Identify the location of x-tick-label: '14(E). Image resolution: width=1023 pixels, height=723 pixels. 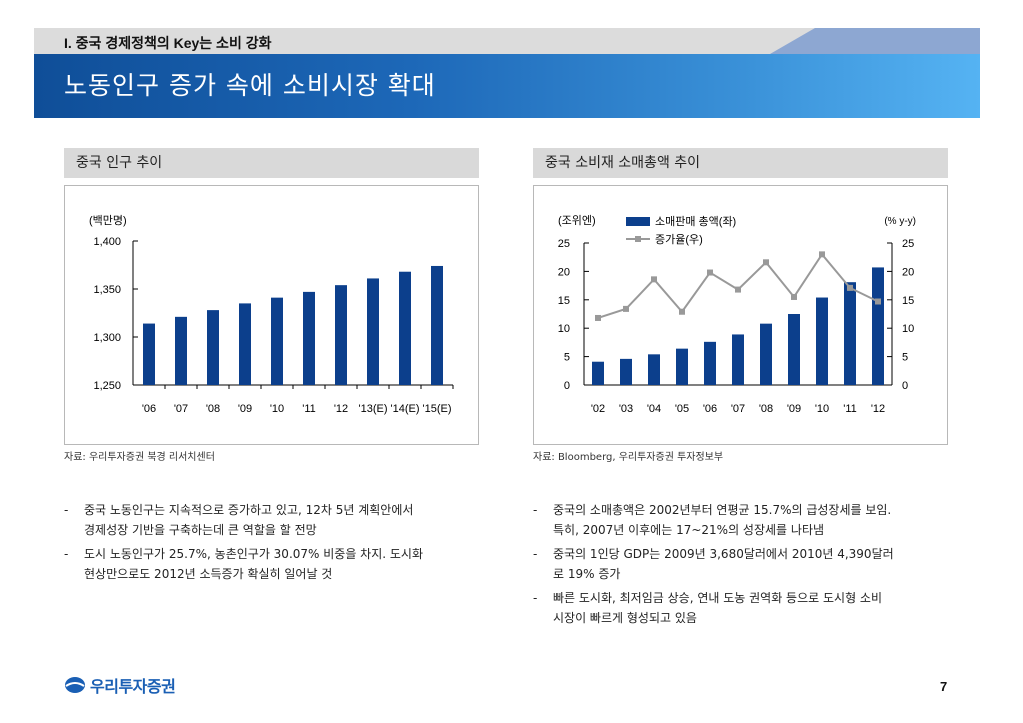
(405, 409).